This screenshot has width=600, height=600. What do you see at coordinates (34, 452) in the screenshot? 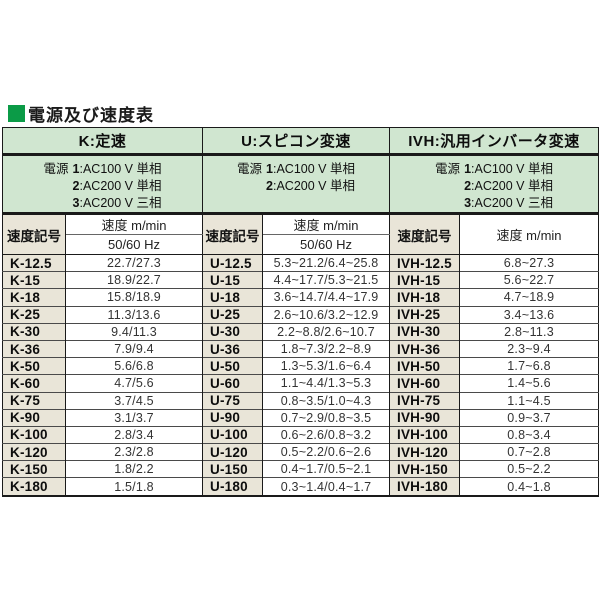
I see `speed-code-cell: K-120` at bounding box center [34, 452].